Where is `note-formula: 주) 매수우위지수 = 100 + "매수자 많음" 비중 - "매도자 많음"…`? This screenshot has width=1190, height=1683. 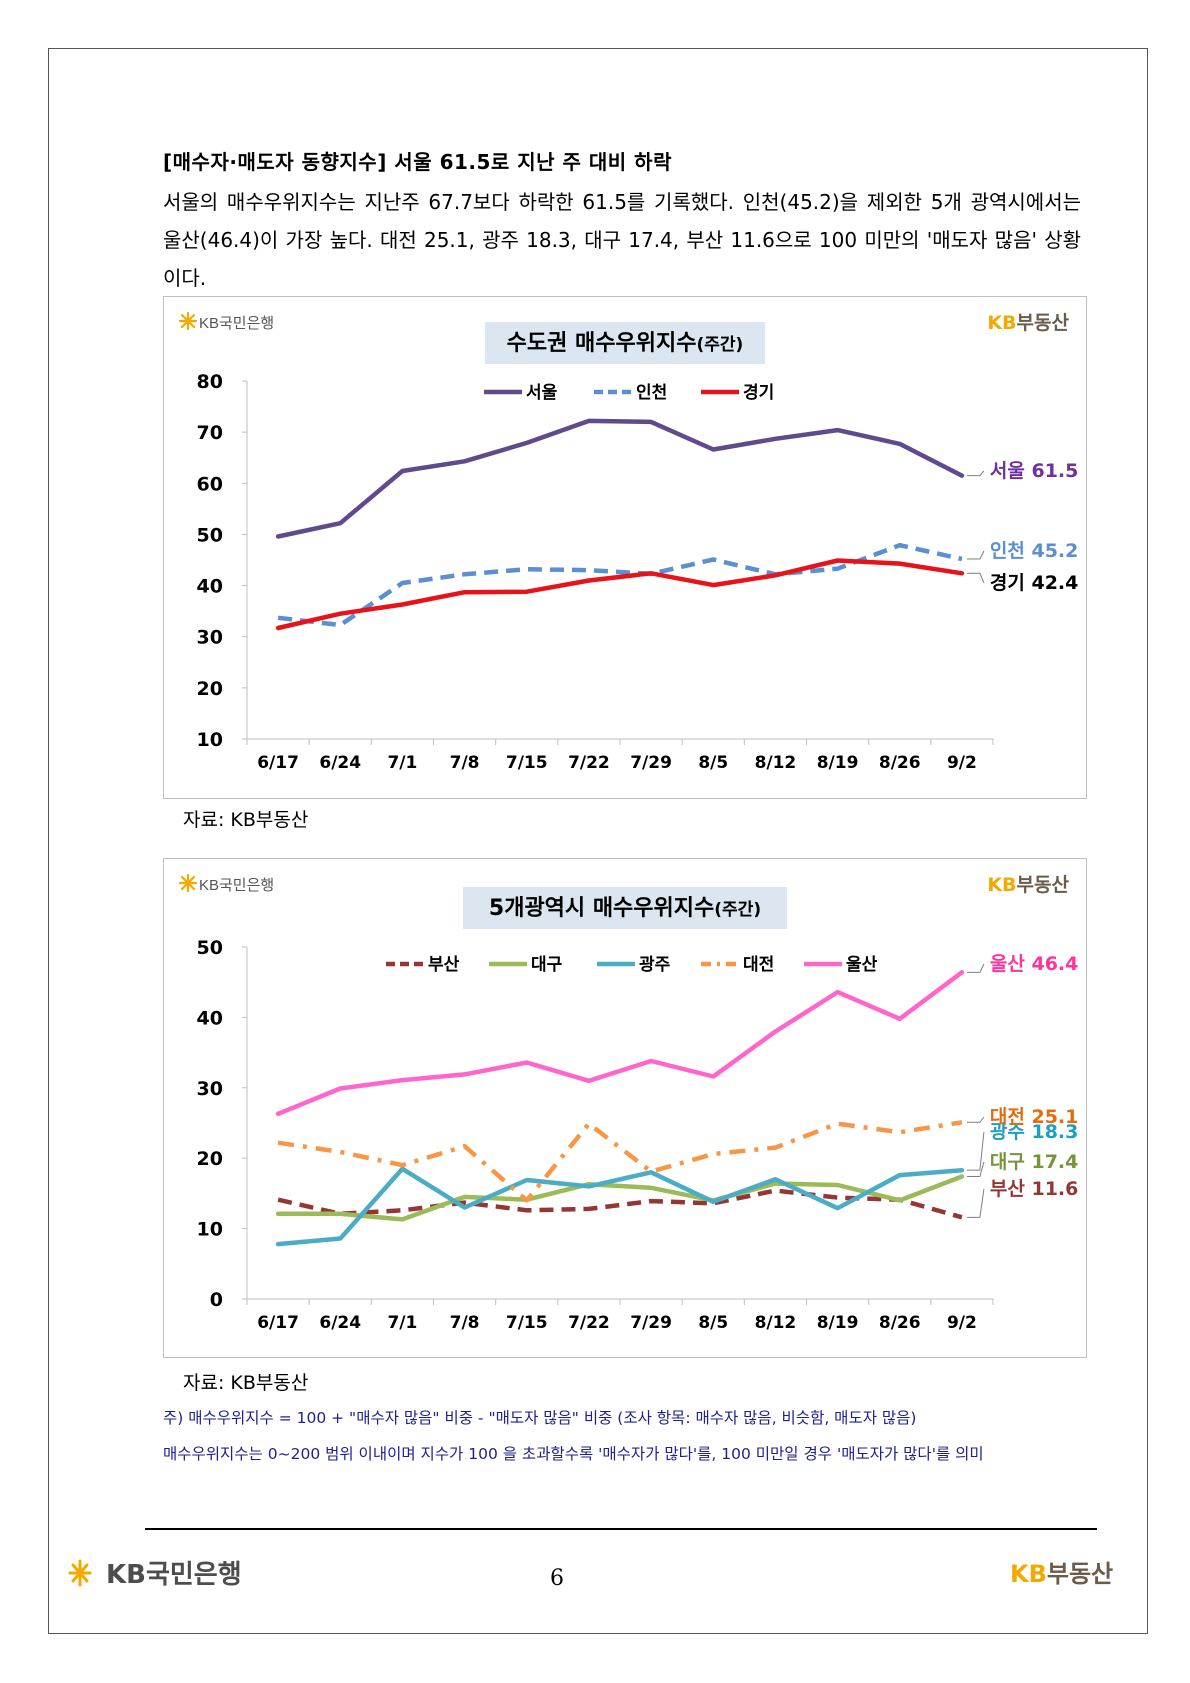 note-formula: 주) 매수우위지수 = 100 + "매수자 많음" 비중 - "매도자 많음"… is located at coordinates (540, 1418).